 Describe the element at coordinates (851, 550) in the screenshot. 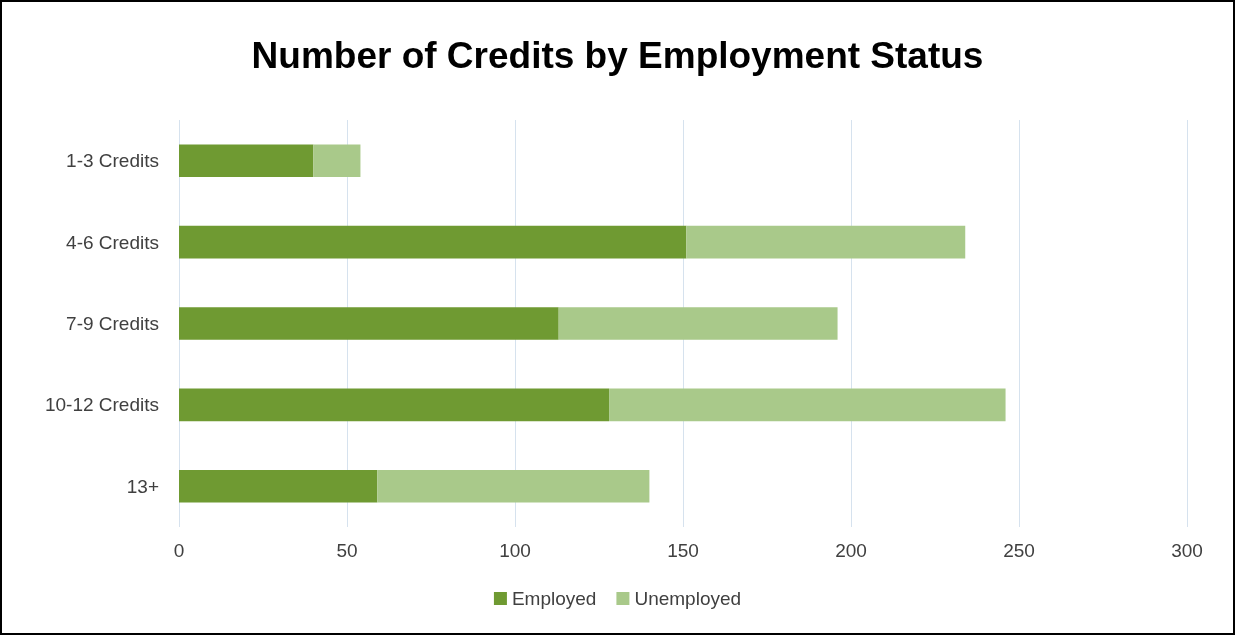

I see `x-tick-label: 200` at that location.